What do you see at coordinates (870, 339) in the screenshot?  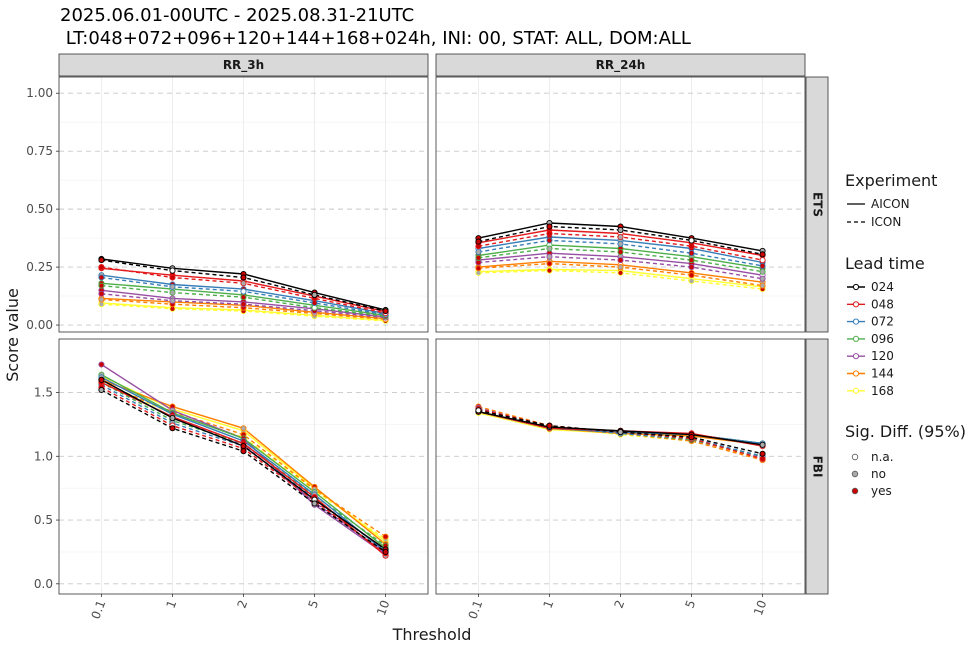 I see `lead-time-legend-keys: 024 048 072 096 120 144 168` at bounding box center [870, 339].